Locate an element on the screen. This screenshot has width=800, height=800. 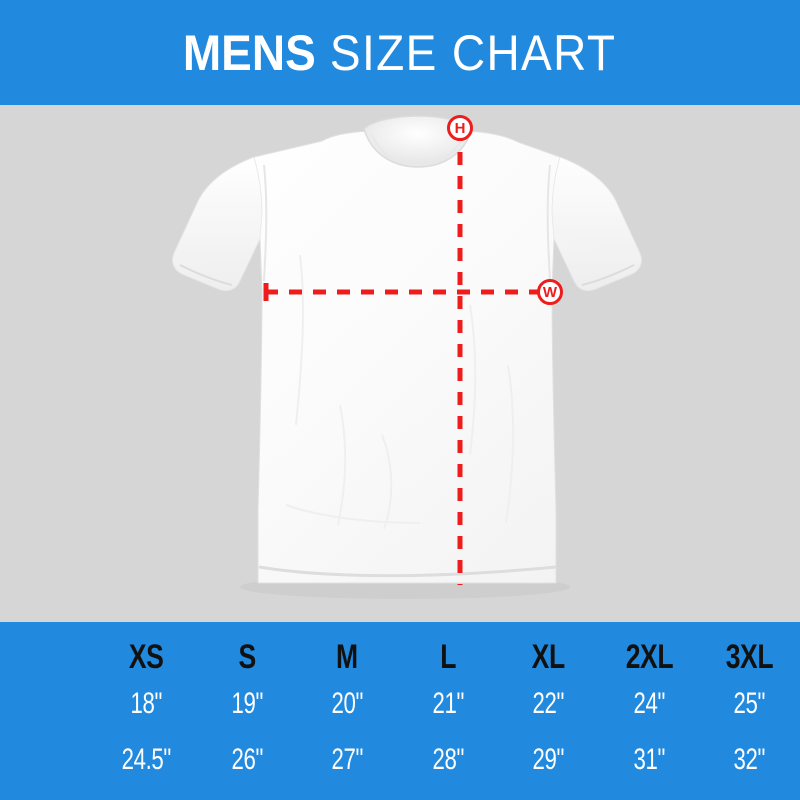
size-header-s-label: S is located at coordinates (247, 657).